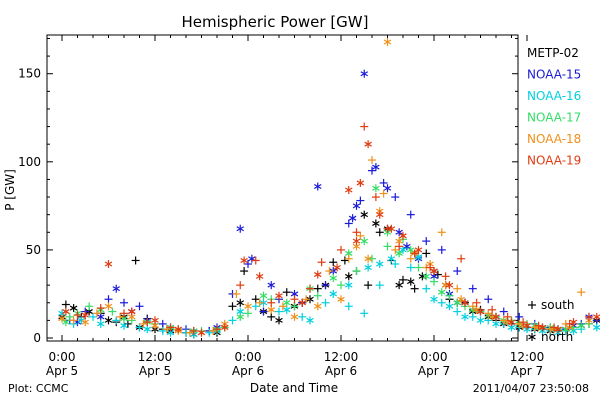  What do you see at coordinates (33, 250) in the screenshot?
I see `y-tick-label: 50` at bounding box center [33, 250].